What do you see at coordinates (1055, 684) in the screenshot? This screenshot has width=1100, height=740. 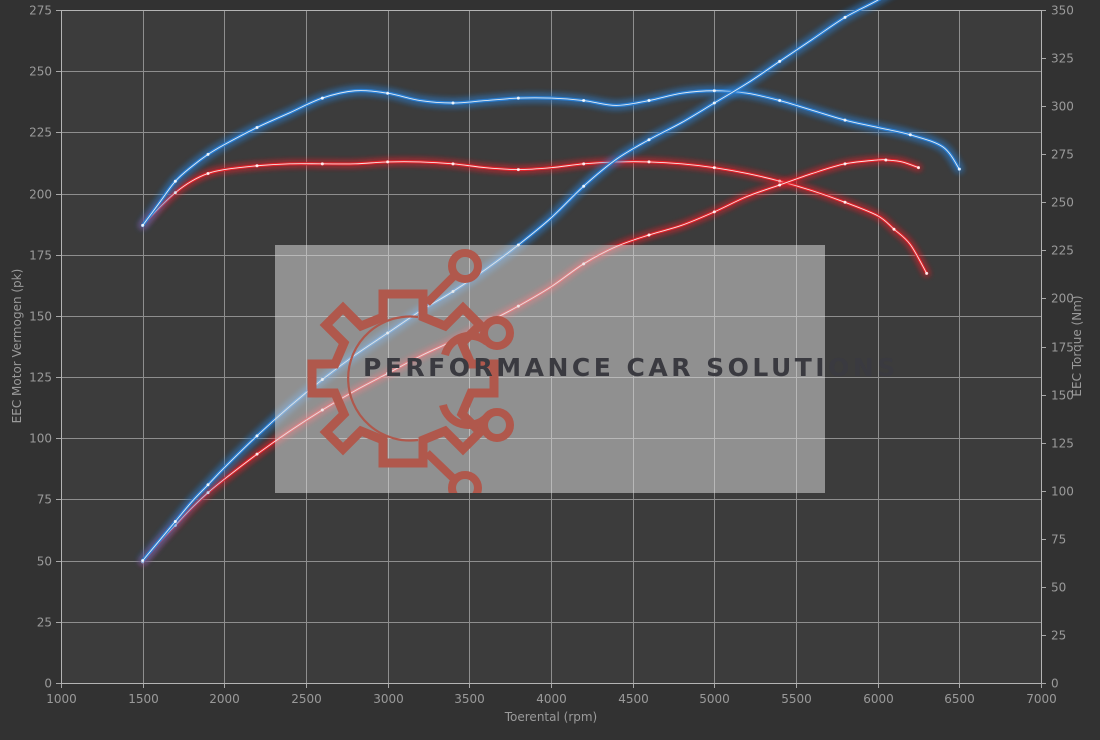 I see `y2-tick-label: 0` at bounding box center [1055, 684].